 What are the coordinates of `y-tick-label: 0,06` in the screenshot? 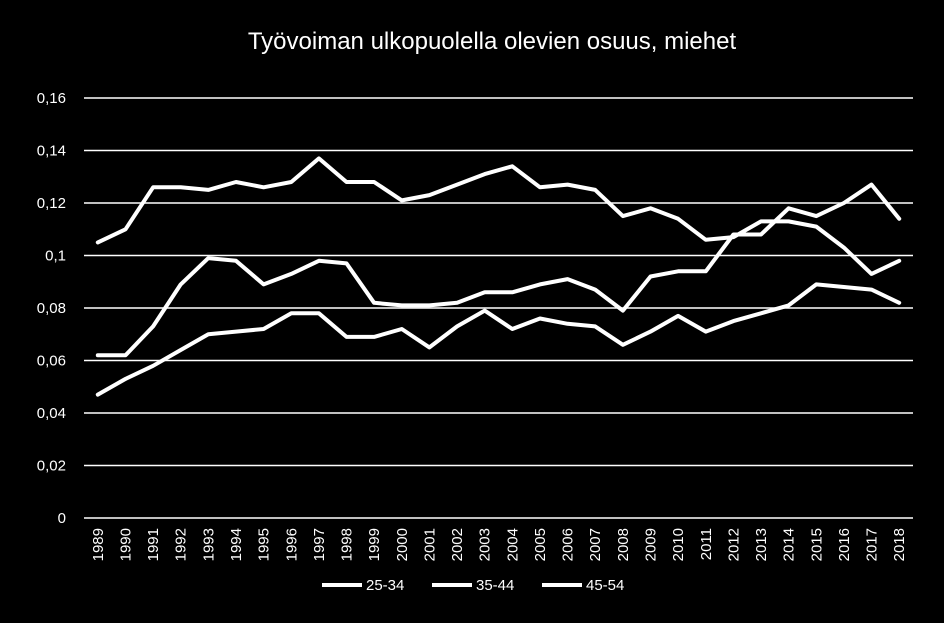 It's located at (51, 361).